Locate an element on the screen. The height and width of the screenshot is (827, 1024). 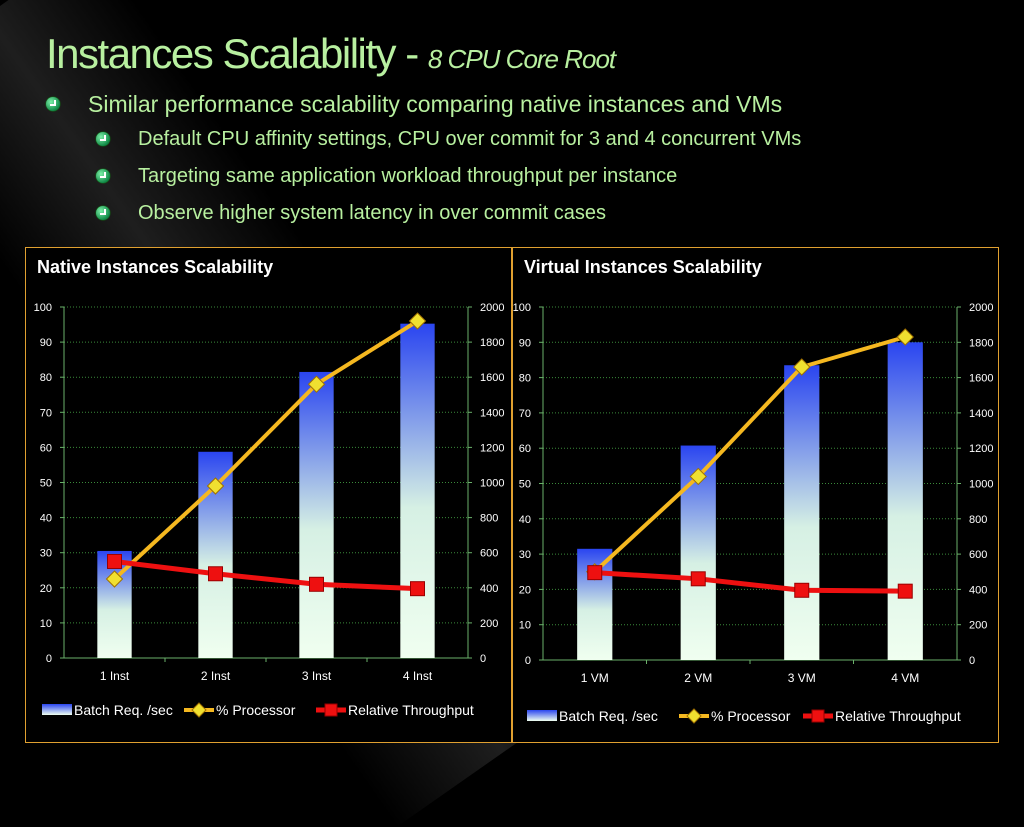
x-tick-label: 3 Inst is located at coordinates (317, 676).